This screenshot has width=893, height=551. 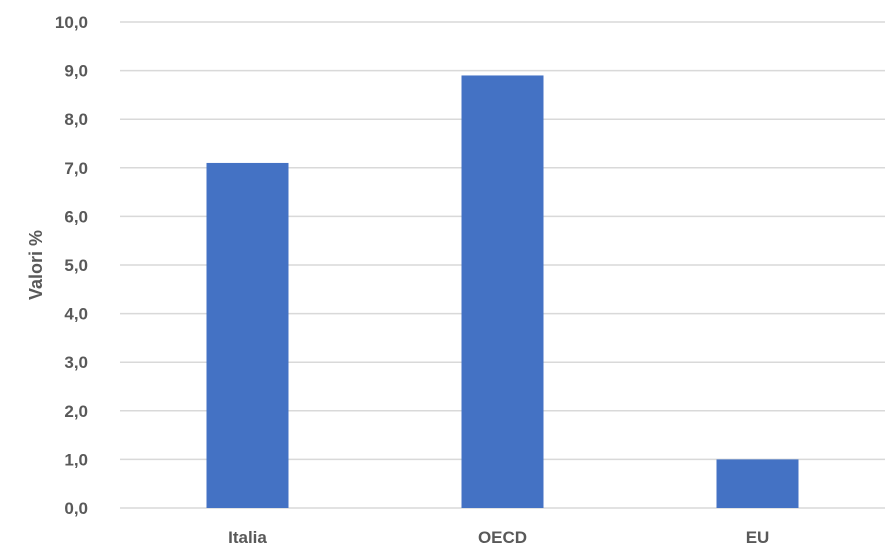 I want to click on x-tick-label: OECD, so click(x=502, y=537).